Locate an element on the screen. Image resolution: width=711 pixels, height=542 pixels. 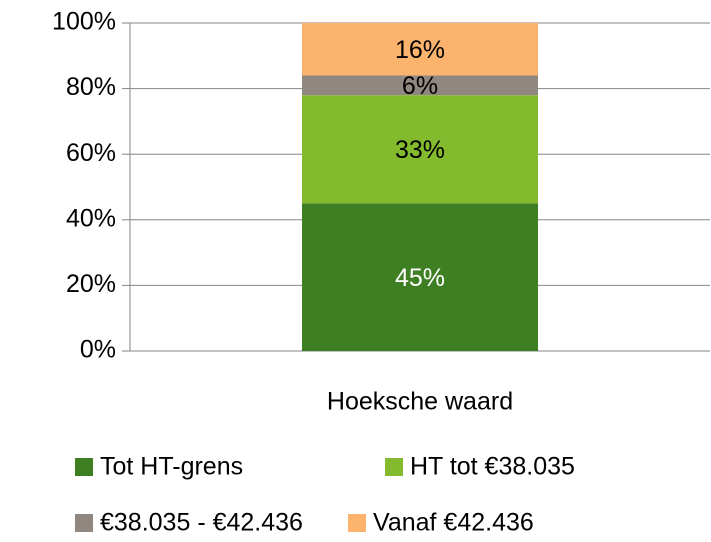
value-label: 6% is located at coordinates (420, 86).